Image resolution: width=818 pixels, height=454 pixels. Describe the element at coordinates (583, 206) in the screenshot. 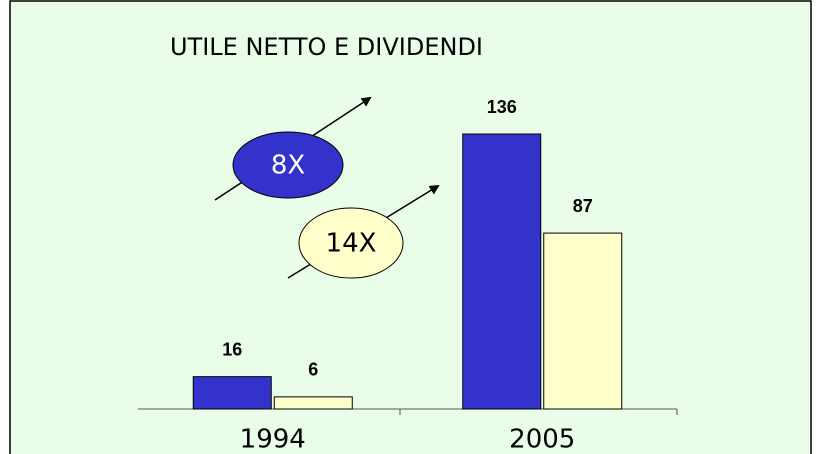

I see `data-label: 87` at that location.